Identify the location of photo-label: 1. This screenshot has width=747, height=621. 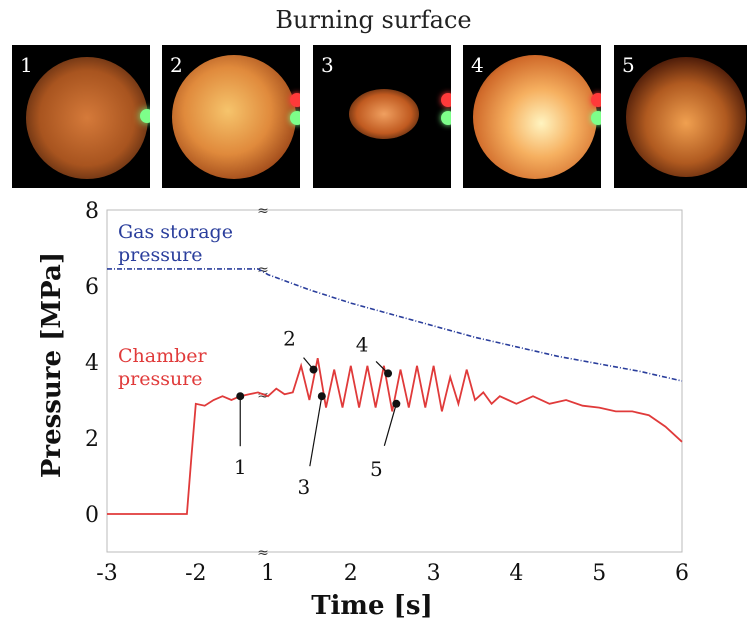
(26, 65).